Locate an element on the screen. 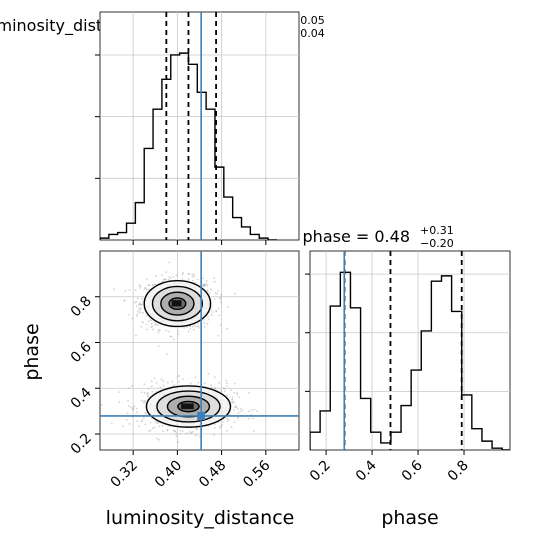 This screenshot has height=555, width=550. luminosity-distance-histogram is located at coordinates (188, 126).